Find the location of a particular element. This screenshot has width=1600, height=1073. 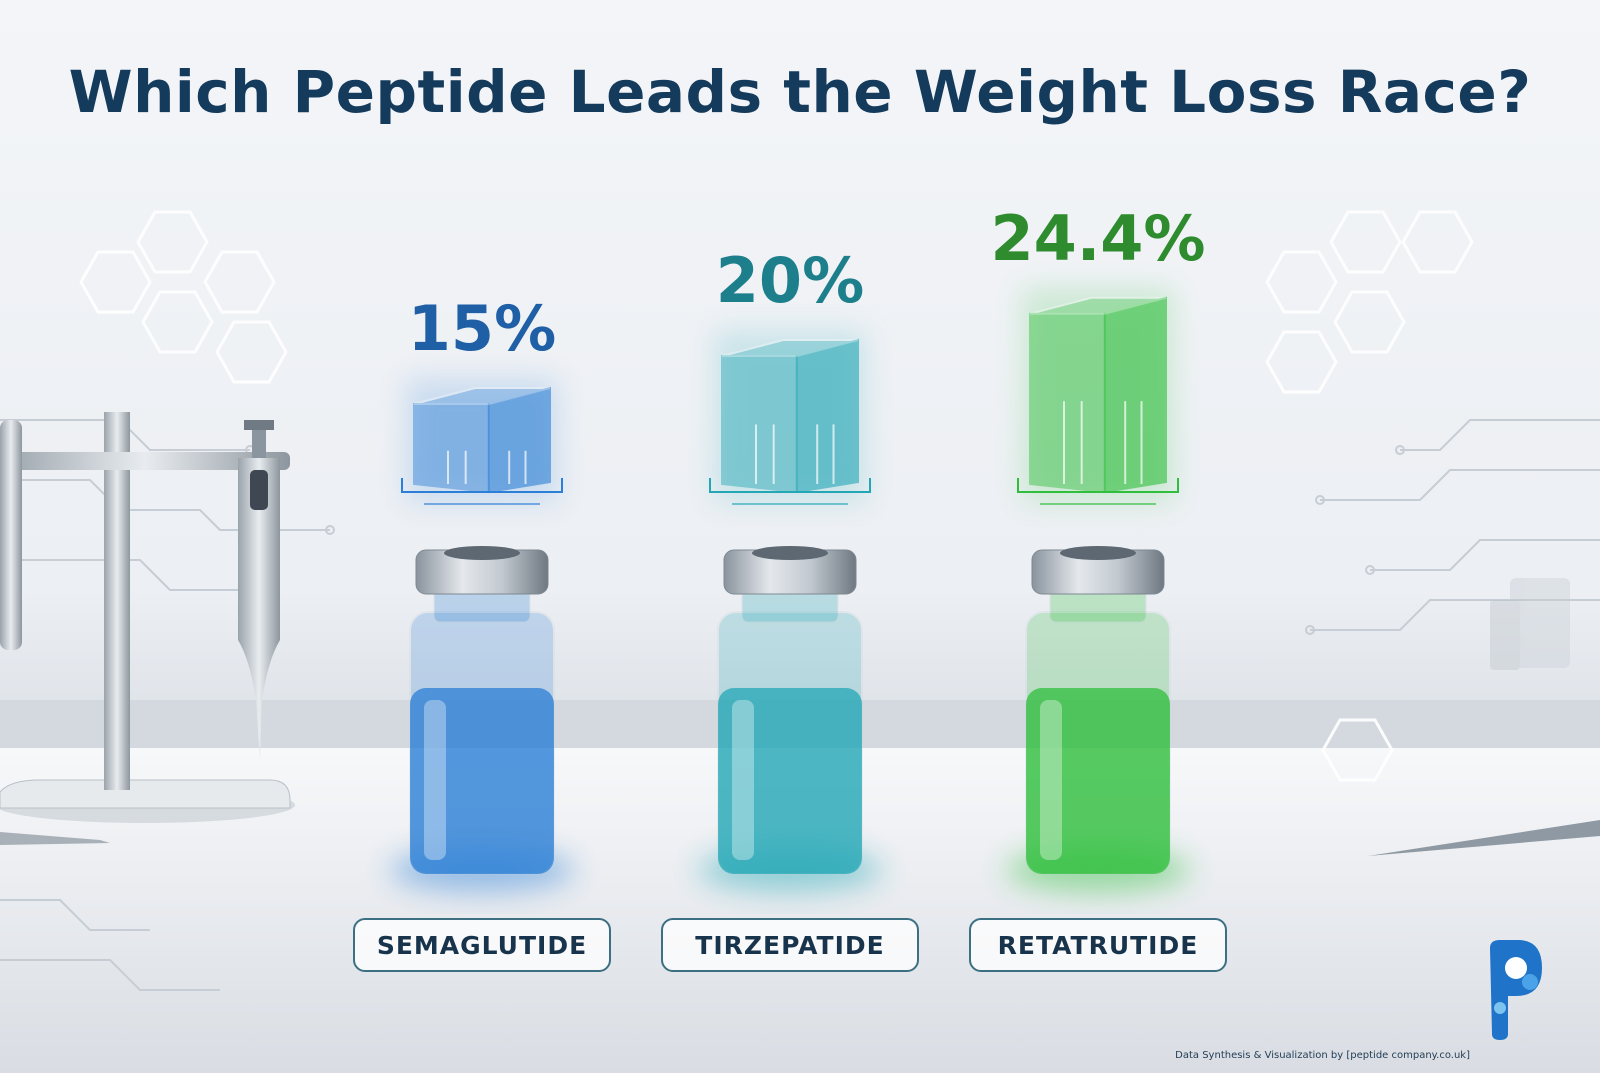

category-label-semaglutide: SEMAGLUTIDE is located at coordinates (482, 945).